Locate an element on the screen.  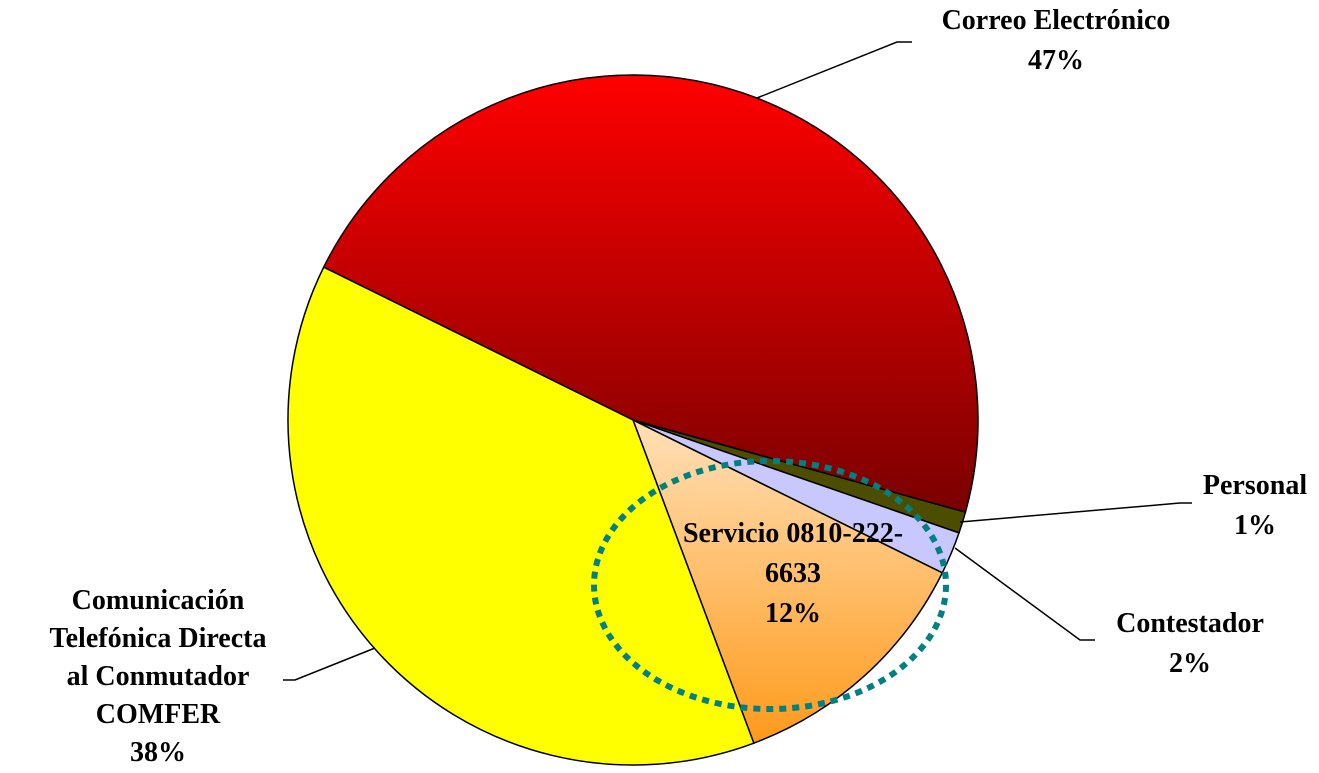
category-name: Personal is located at coordinates (1255, 485).